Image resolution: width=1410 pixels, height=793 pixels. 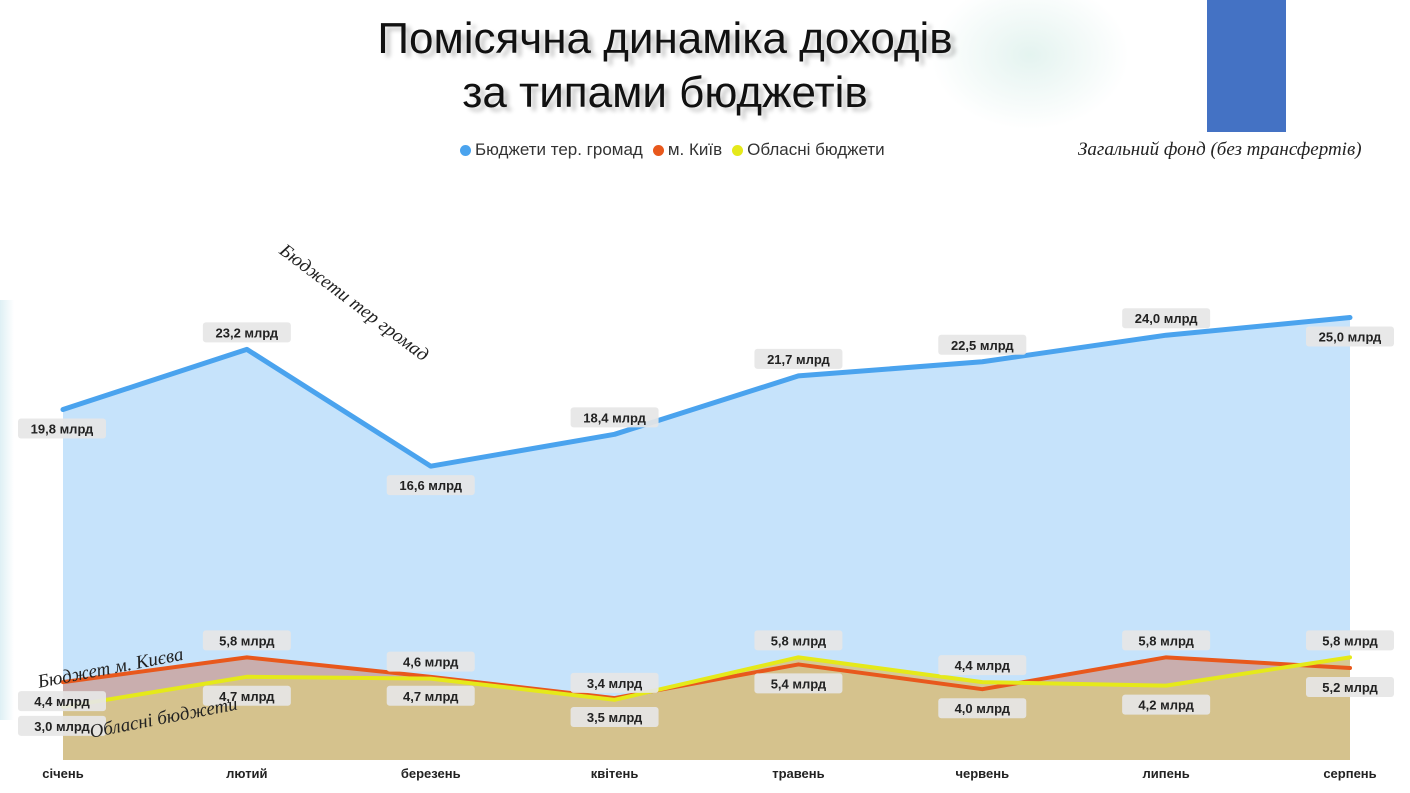 I want to click on data-label-kyiv-3: 4,7 млрд, so click(x=431, y=696).